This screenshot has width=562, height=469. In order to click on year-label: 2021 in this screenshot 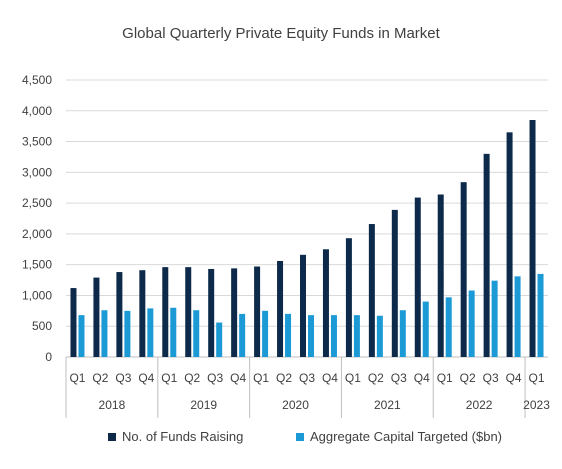, I will do `click(387, 405)`.